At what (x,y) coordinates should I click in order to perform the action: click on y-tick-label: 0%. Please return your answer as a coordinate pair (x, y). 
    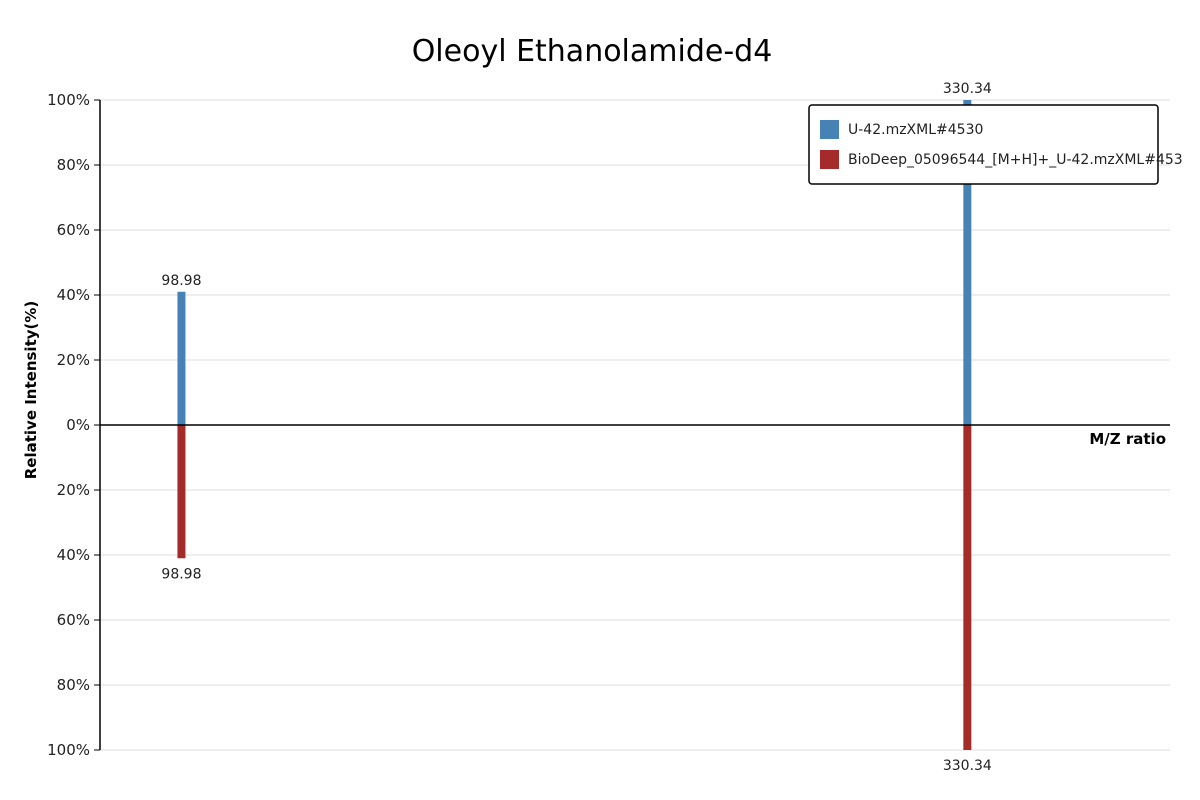
    Looking at the image, I should click on (78, 425).